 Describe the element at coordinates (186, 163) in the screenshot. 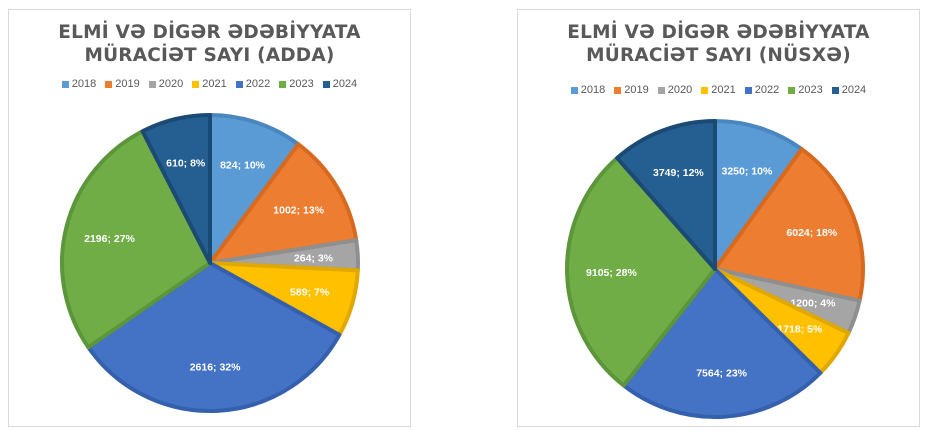

I see `data-label-2024: 610; 8%` at that location.